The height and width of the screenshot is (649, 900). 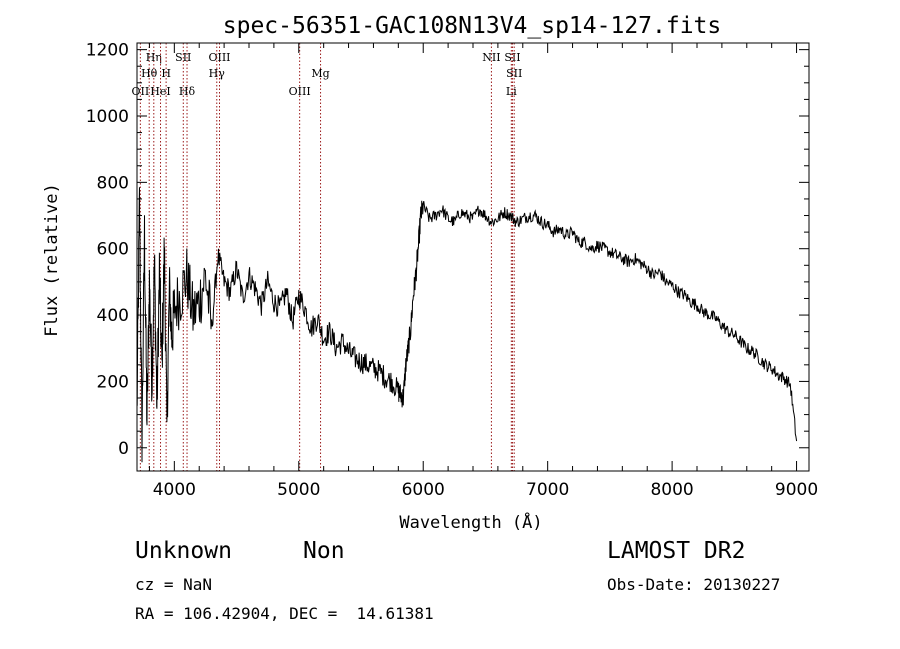 I want to click on y-tick-label-1200: 1200, so click(x=107, y=51).